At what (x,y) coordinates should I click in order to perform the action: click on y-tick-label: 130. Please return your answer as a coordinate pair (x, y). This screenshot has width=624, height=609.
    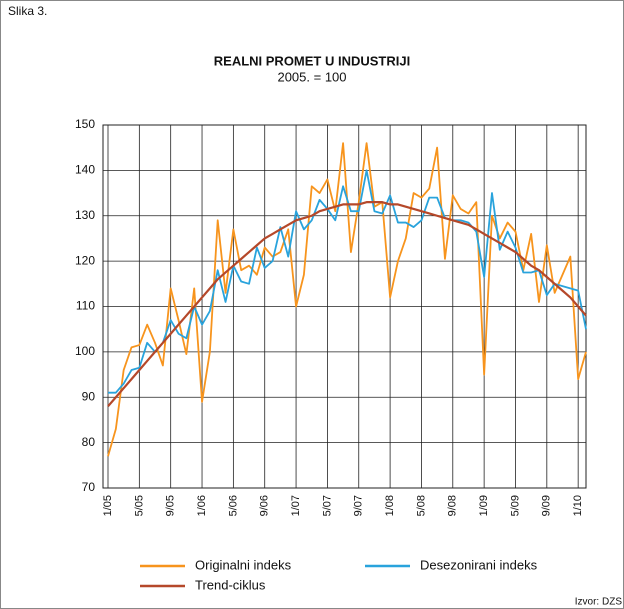
    Looking at the image, I should click on (85, 215).